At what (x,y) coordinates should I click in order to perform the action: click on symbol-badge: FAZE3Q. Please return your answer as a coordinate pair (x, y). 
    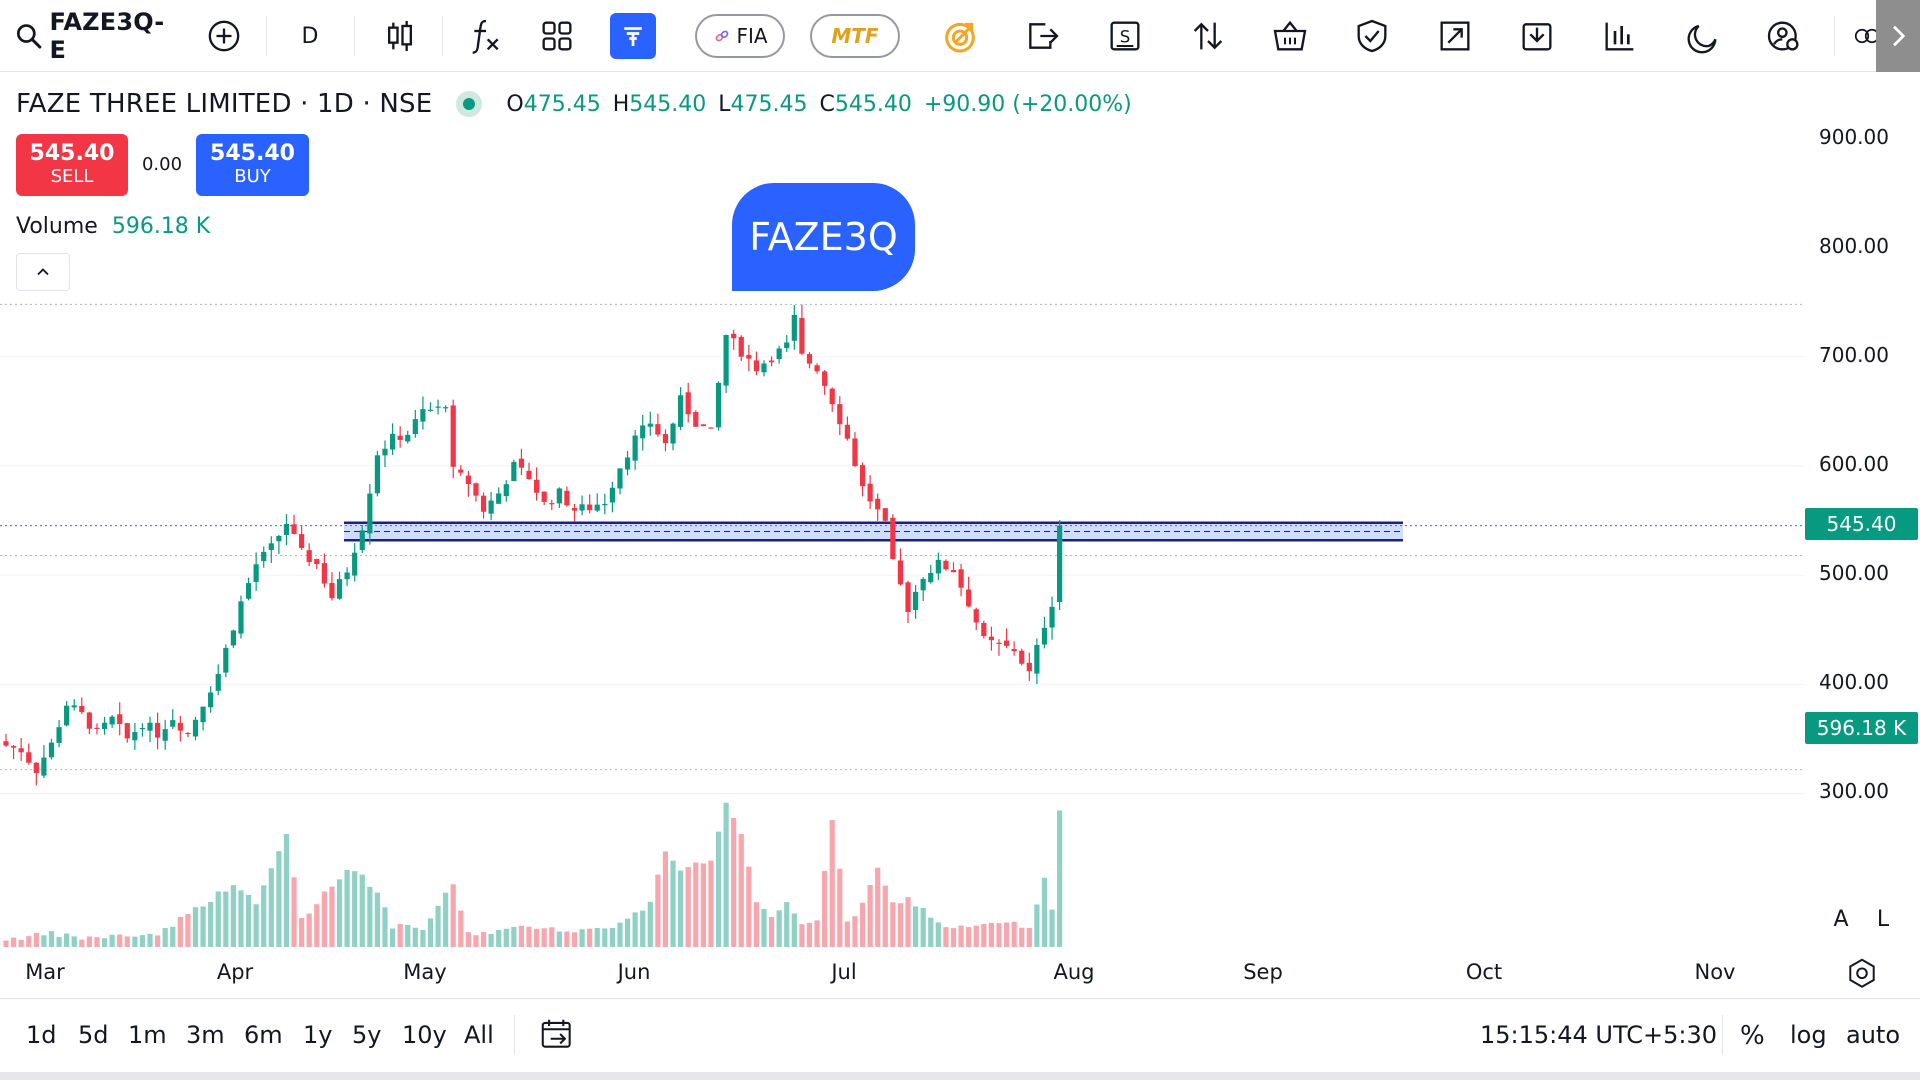
    Looking at the image, I should click on (823, 237).